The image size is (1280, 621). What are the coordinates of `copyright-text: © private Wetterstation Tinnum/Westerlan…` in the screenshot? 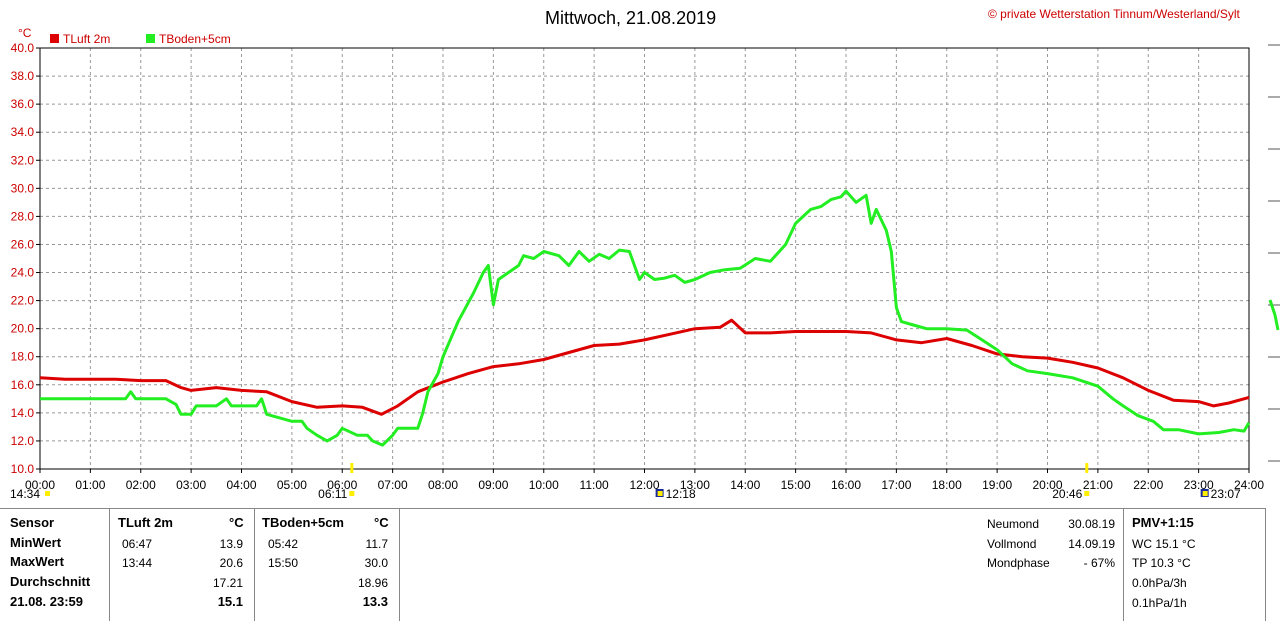 It's located at (1114, 14).